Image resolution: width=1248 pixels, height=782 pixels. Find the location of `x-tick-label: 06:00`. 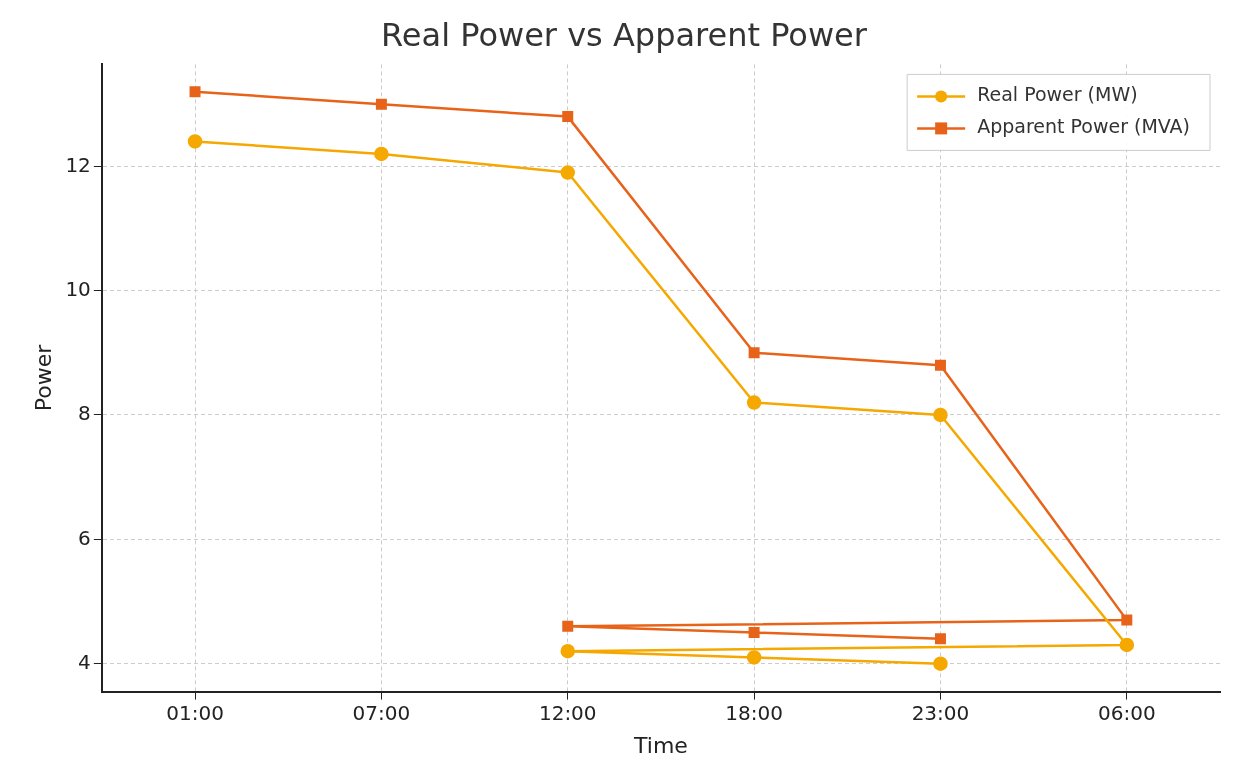

x-tick-label: 06:00 is located at coordinates (1127, 712).